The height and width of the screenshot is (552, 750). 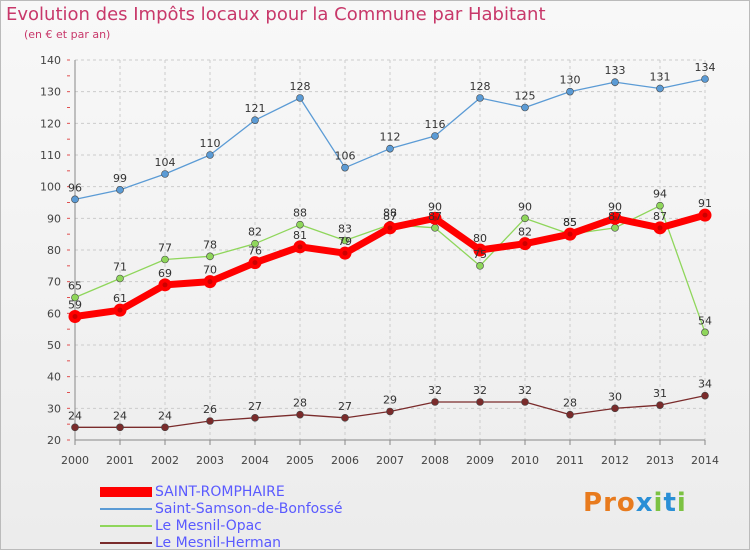 What do you see at coordinates (480, 238) in the screenshot?
I see `data-label: 80` at bounding box center [480, 238].